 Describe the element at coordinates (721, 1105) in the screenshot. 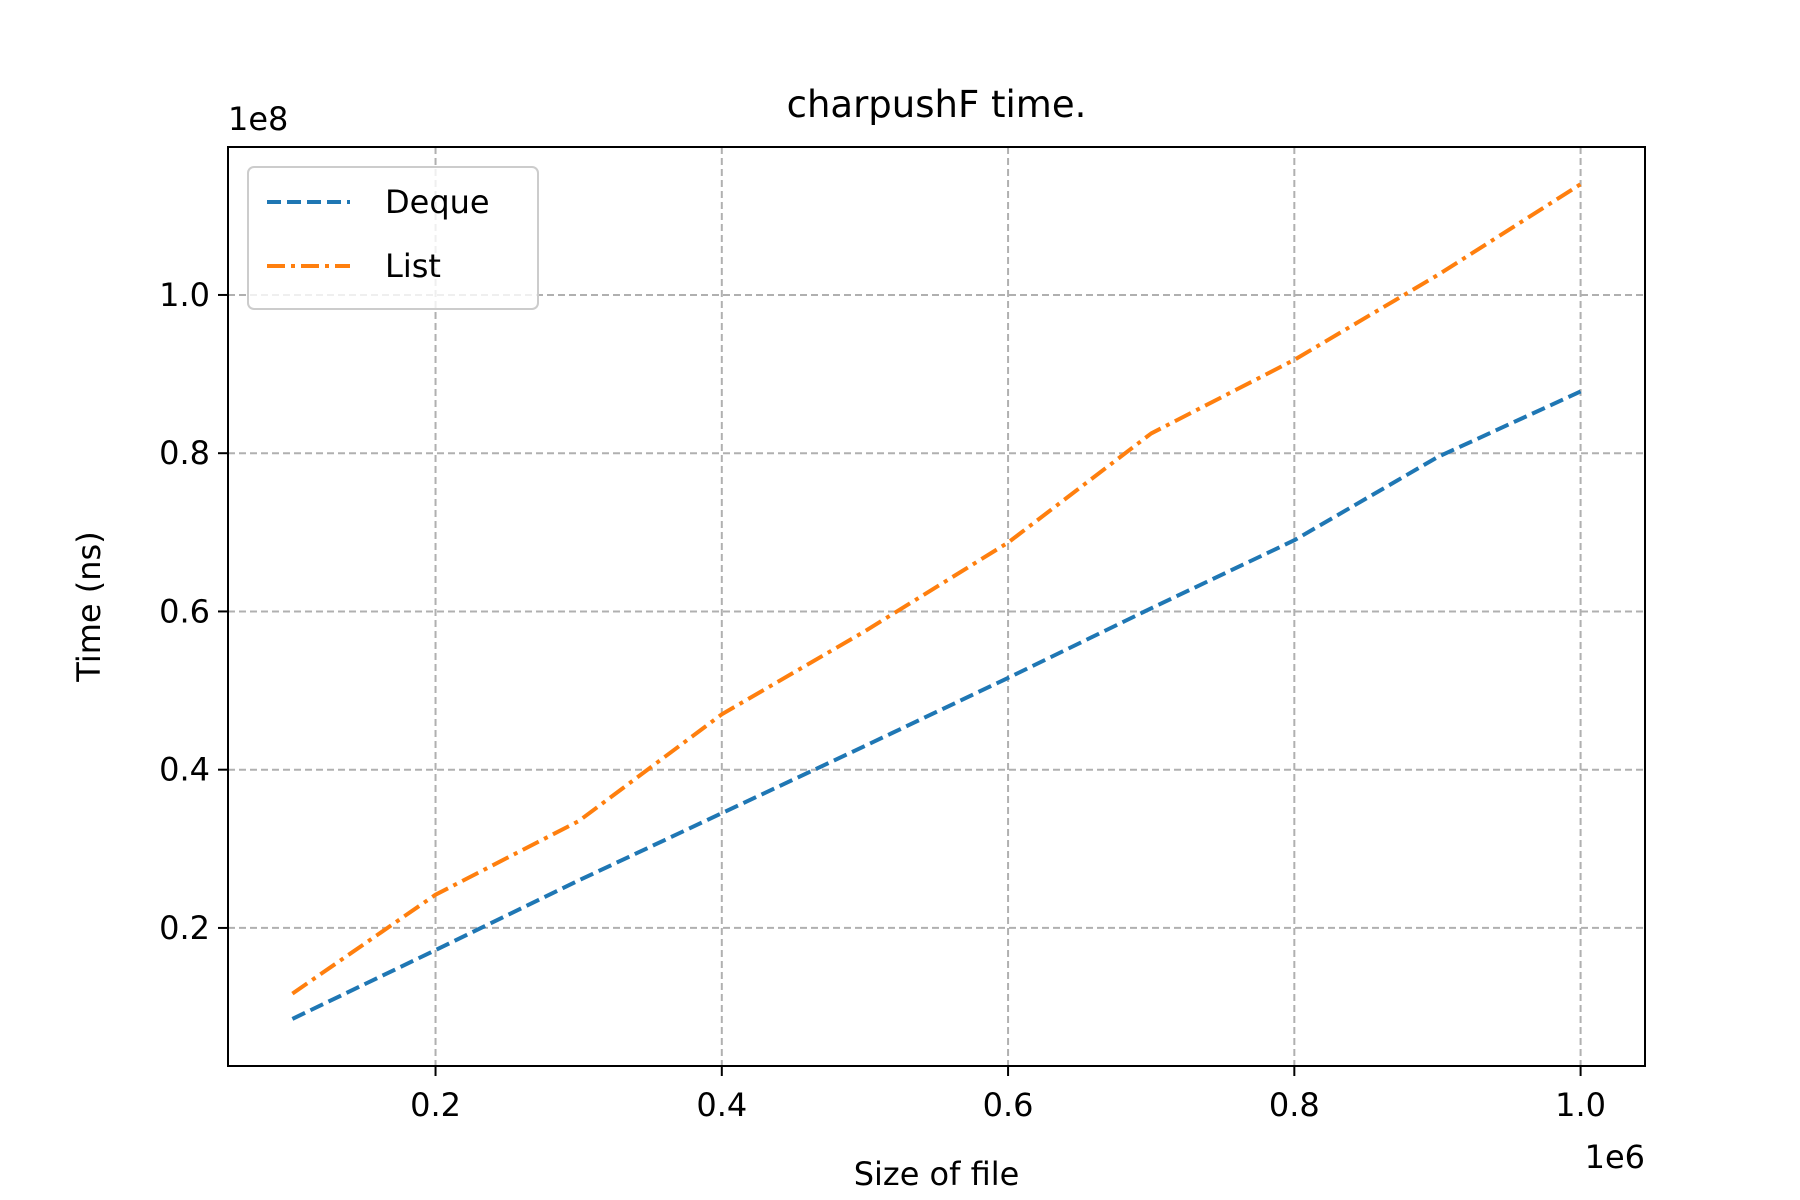

I see `x-tick-label: 0.4` at that location.